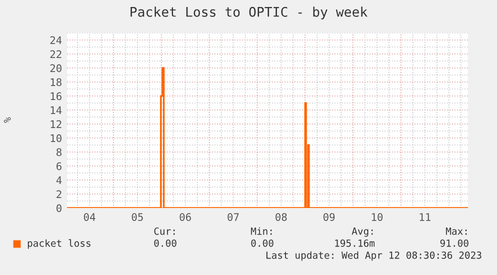 This screenshot has width=497, height=275. What do you see at coordinates (90, 217) in the screenshot?
I see `x-tick-label: 04` at bounding box center [90, 217].